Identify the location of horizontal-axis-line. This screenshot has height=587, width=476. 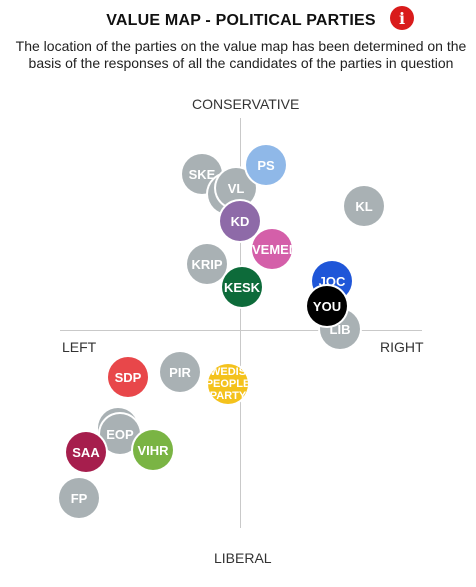
(241, 330).